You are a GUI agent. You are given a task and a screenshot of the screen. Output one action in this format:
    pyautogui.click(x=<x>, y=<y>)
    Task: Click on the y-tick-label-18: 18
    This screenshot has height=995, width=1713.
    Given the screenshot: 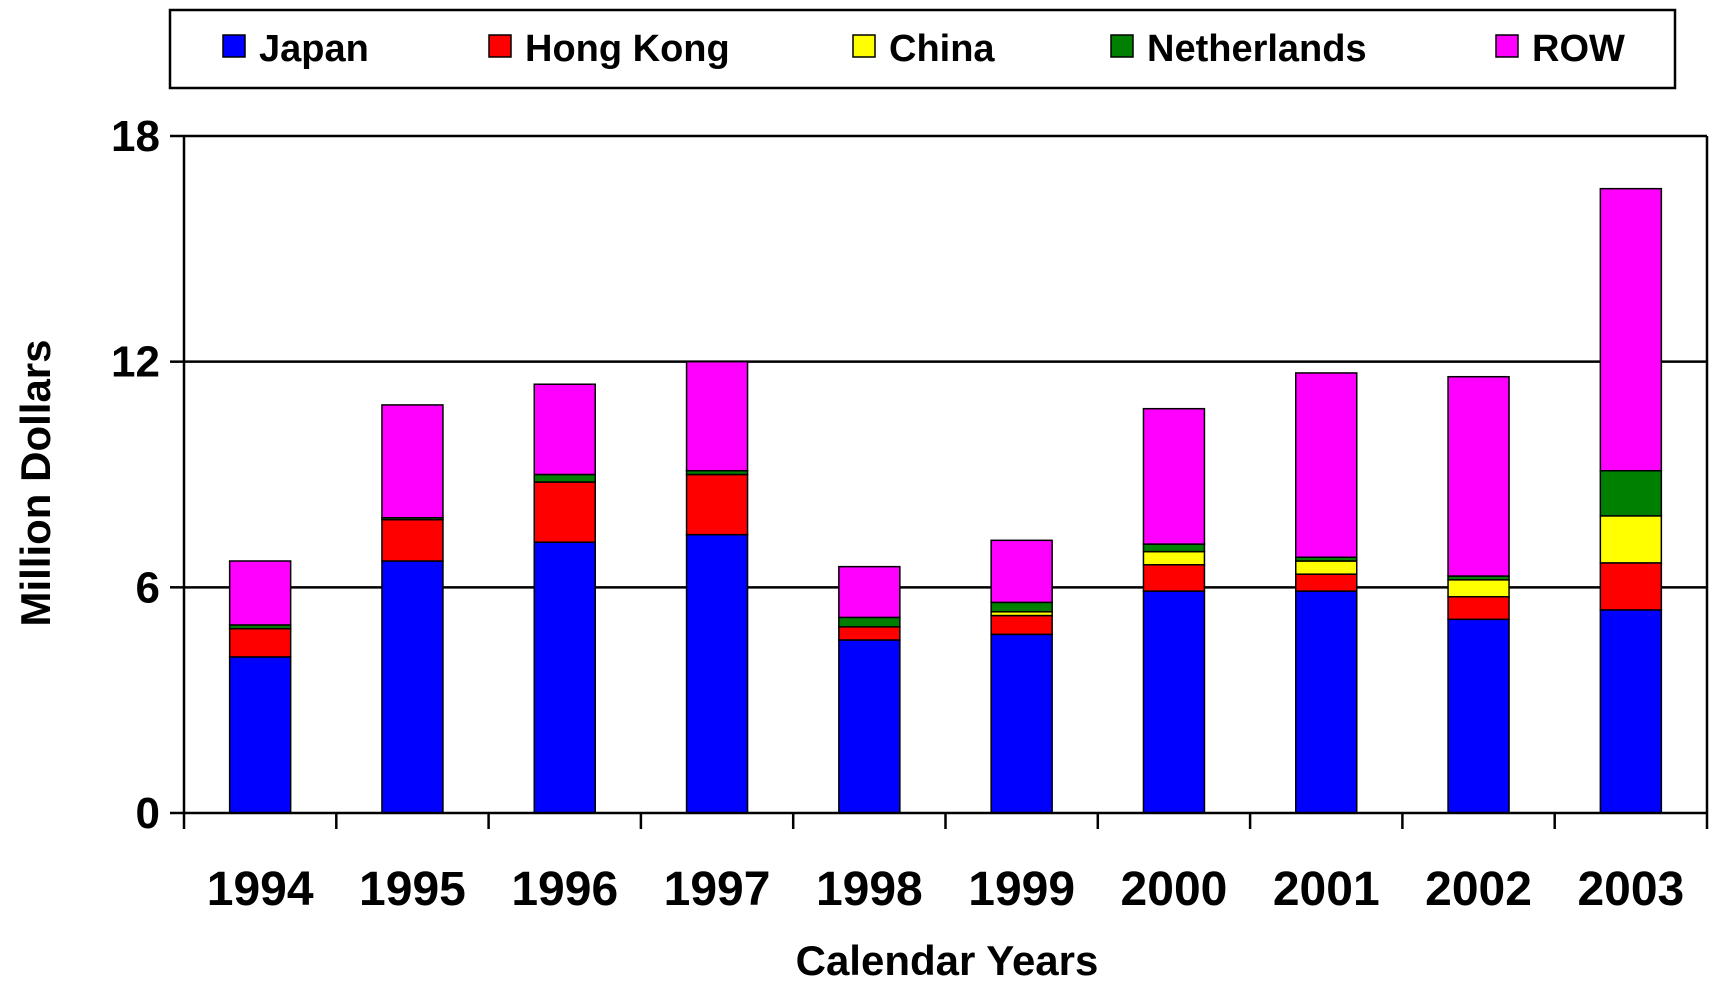 What is the action you would take?
    pyautogui.click(x=135, y=136)
    